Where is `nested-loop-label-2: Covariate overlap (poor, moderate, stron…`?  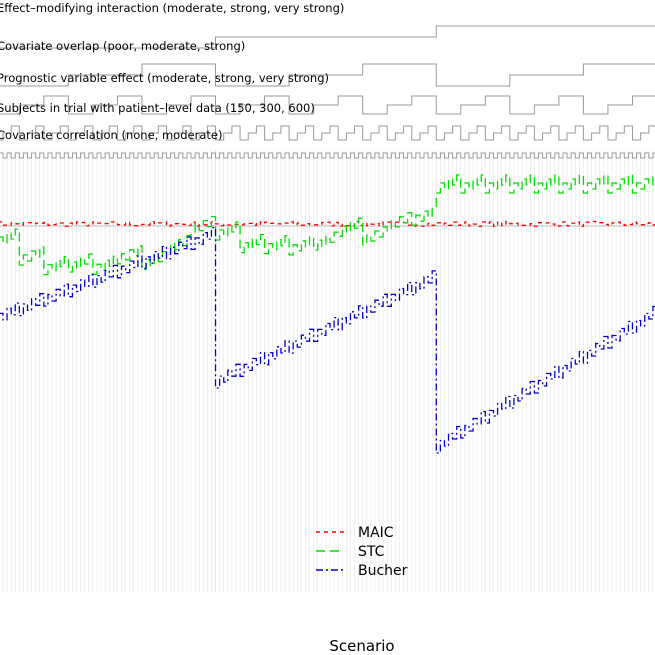 nested-loop-label-2: Covariate overlap (poor, moderate, stron… is located at coordinates (122, 46).